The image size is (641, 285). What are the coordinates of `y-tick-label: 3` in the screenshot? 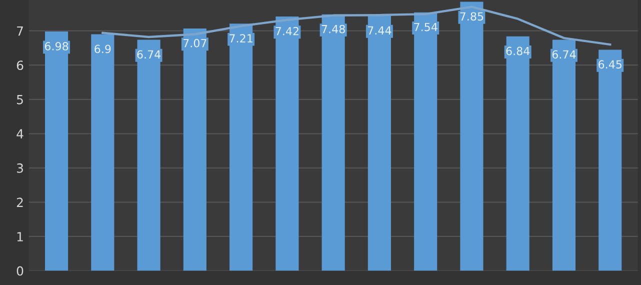 It's located at (19, 168).